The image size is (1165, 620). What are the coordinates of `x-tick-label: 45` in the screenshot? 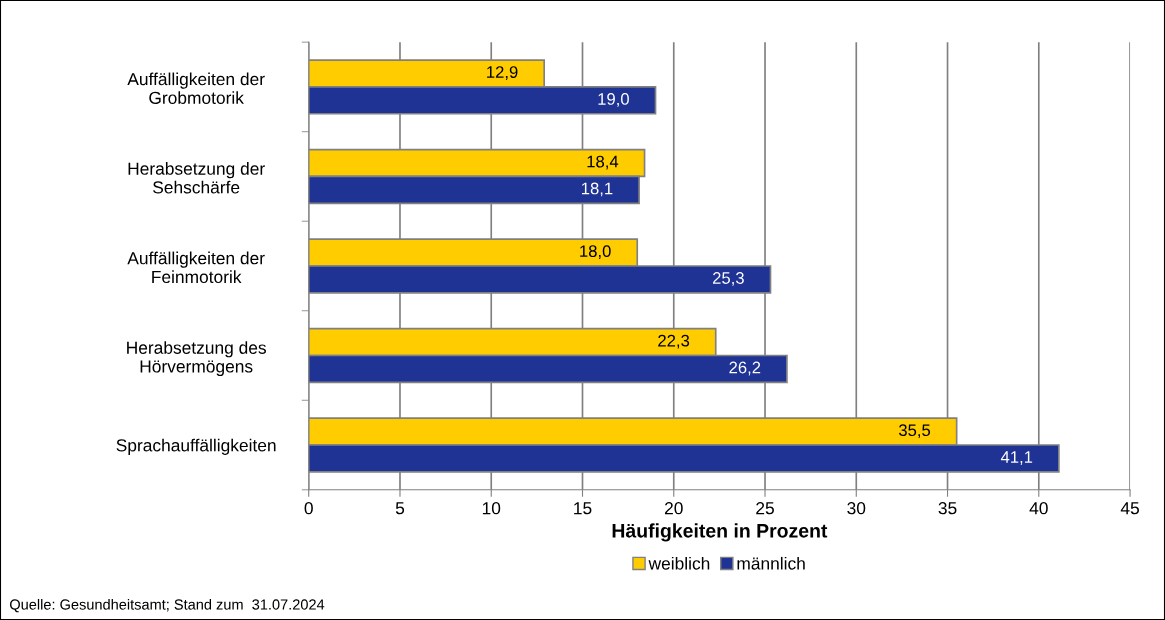 It's located at (1129, 508).